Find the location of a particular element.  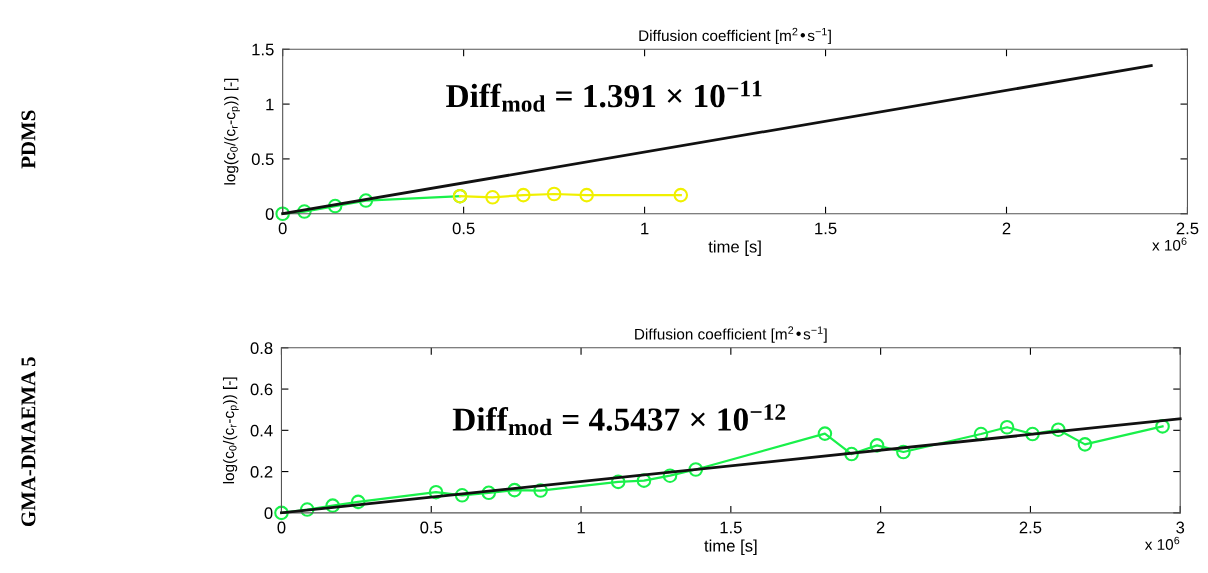

y-tick-label: 0.8 is located at coordinates (261, 348).